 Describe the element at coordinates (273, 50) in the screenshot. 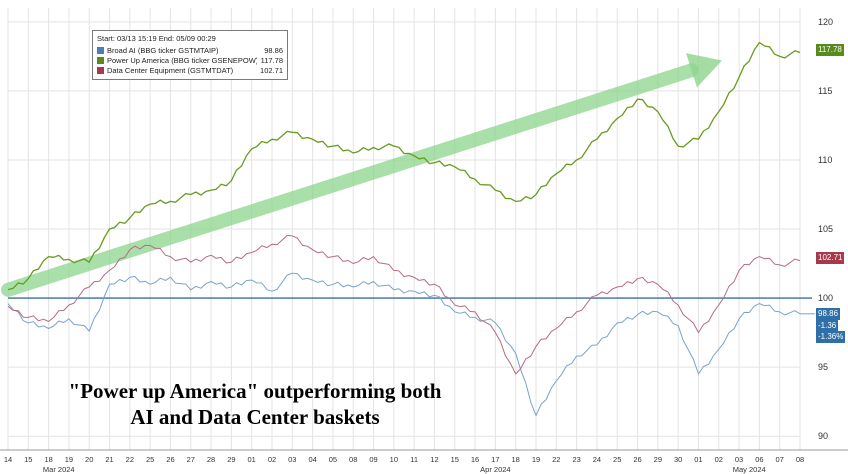

I see `legend-value: 98.86` at that location.